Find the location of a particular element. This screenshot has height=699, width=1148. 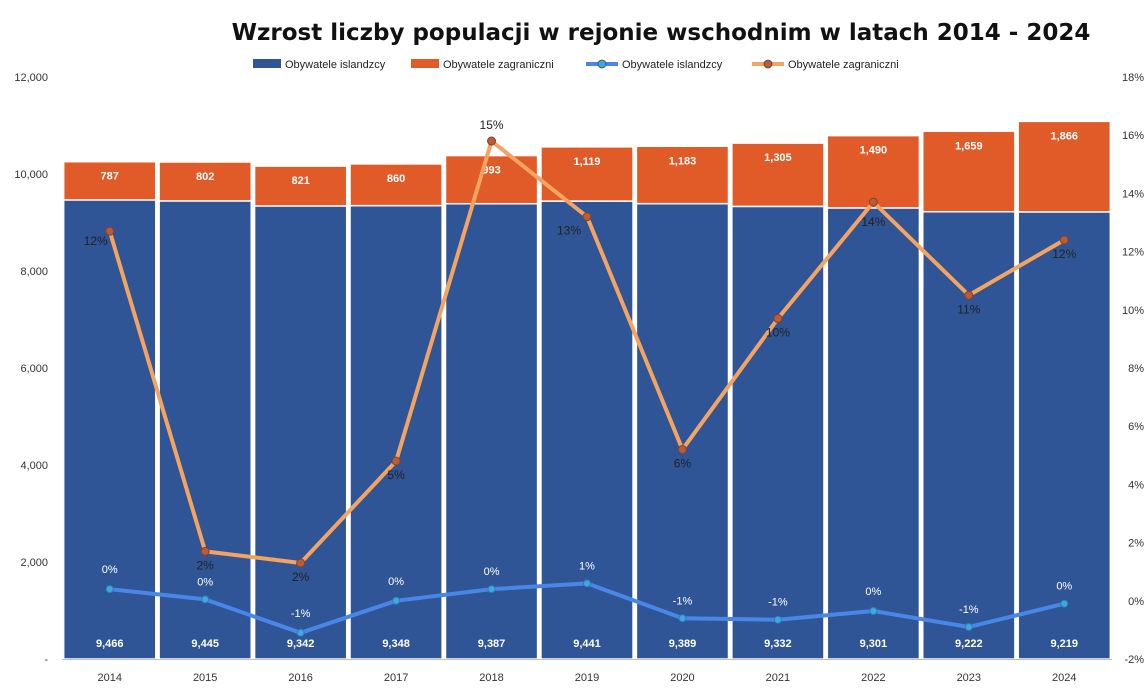

bar-label-zagraniczni: 821 is located at coordinates (300, 181).